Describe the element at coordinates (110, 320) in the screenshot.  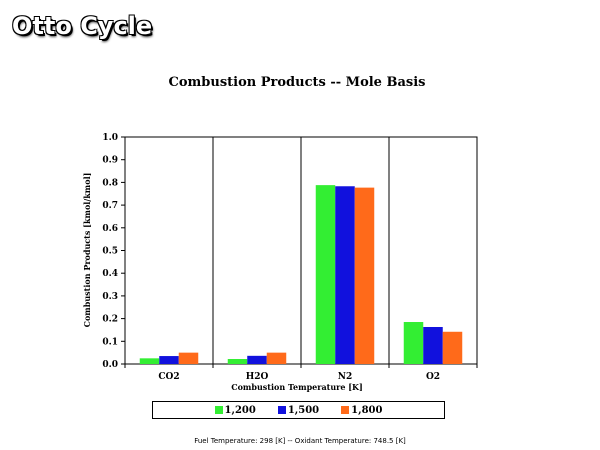
I see `y-tick-label: 0.2` at that location.